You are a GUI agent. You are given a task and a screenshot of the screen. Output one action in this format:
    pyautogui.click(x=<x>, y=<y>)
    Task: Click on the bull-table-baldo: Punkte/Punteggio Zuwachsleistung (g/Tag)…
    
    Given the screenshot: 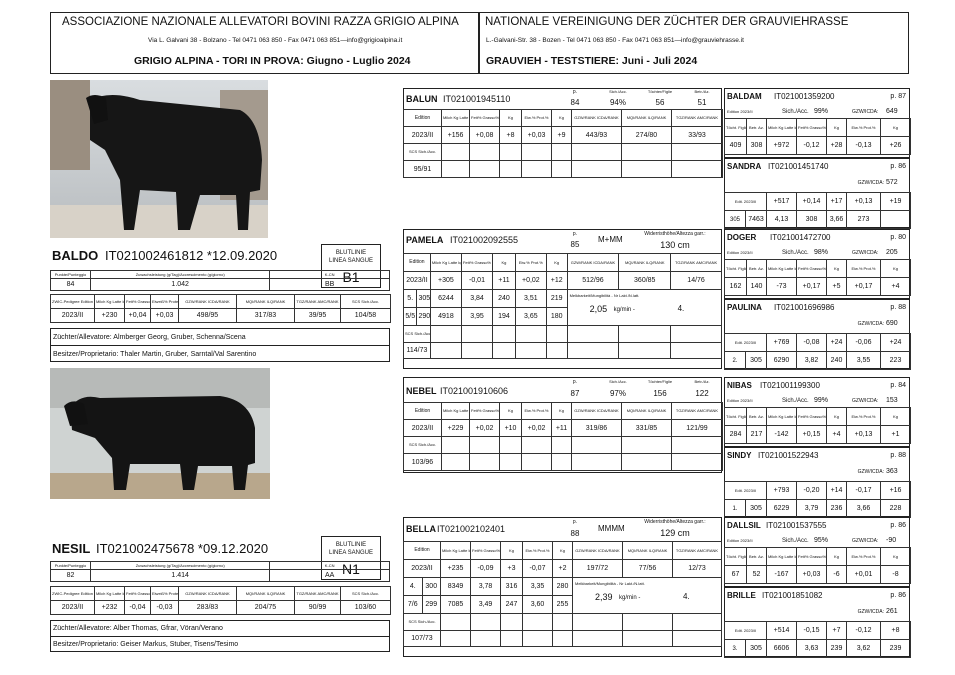 What is the action you would take?
    pyautogui.click(x=220, y=280)
    